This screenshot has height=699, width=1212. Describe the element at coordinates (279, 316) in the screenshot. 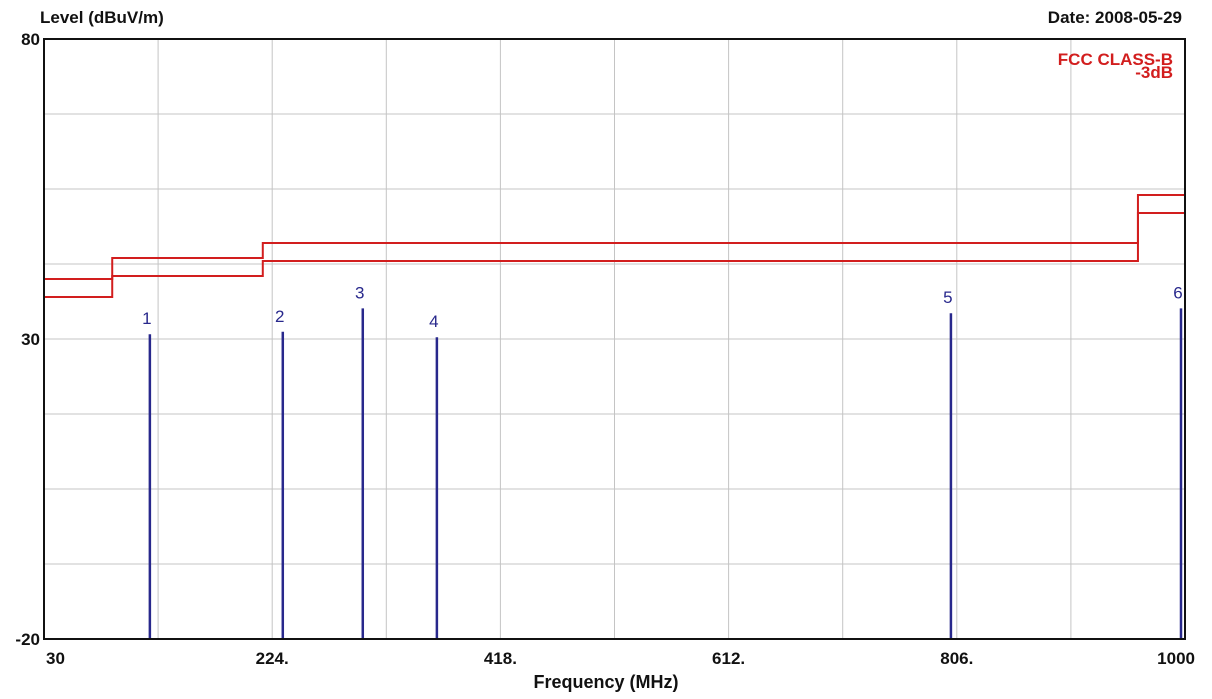

I see `marker-label-2: 2` at that location.